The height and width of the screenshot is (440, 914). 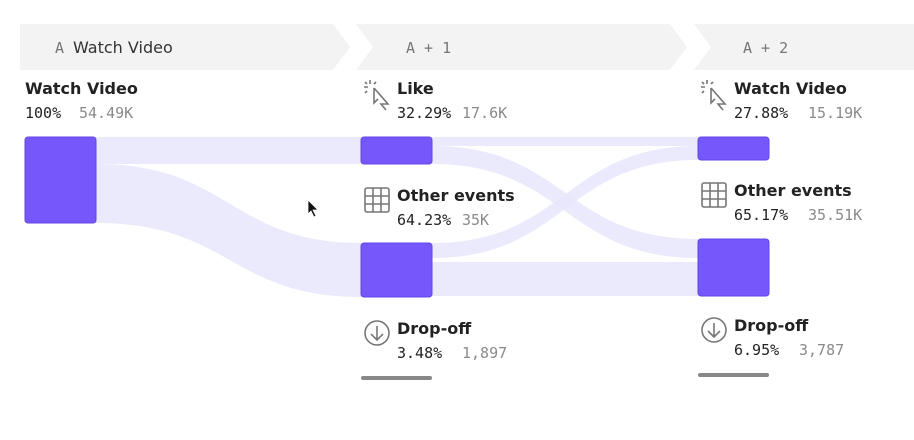 I want to click on node-count: 54.49K, so click(x=106, y=113).